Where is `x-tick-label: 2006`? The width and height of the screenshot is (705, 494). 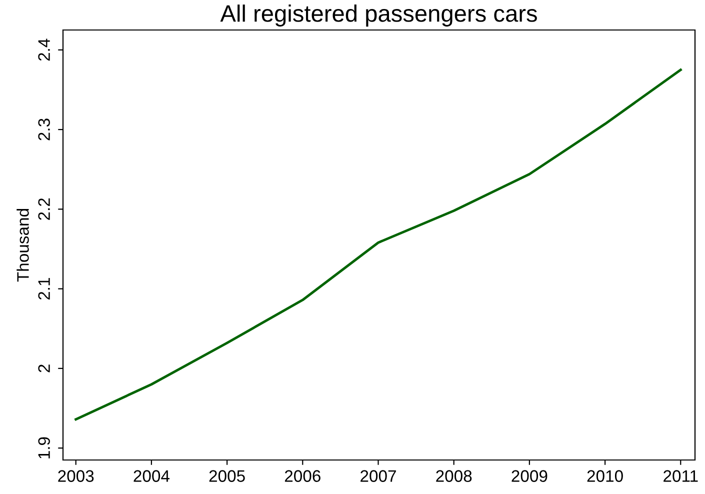
x-tick-label: 2006 is located at coordinates (302, 476).